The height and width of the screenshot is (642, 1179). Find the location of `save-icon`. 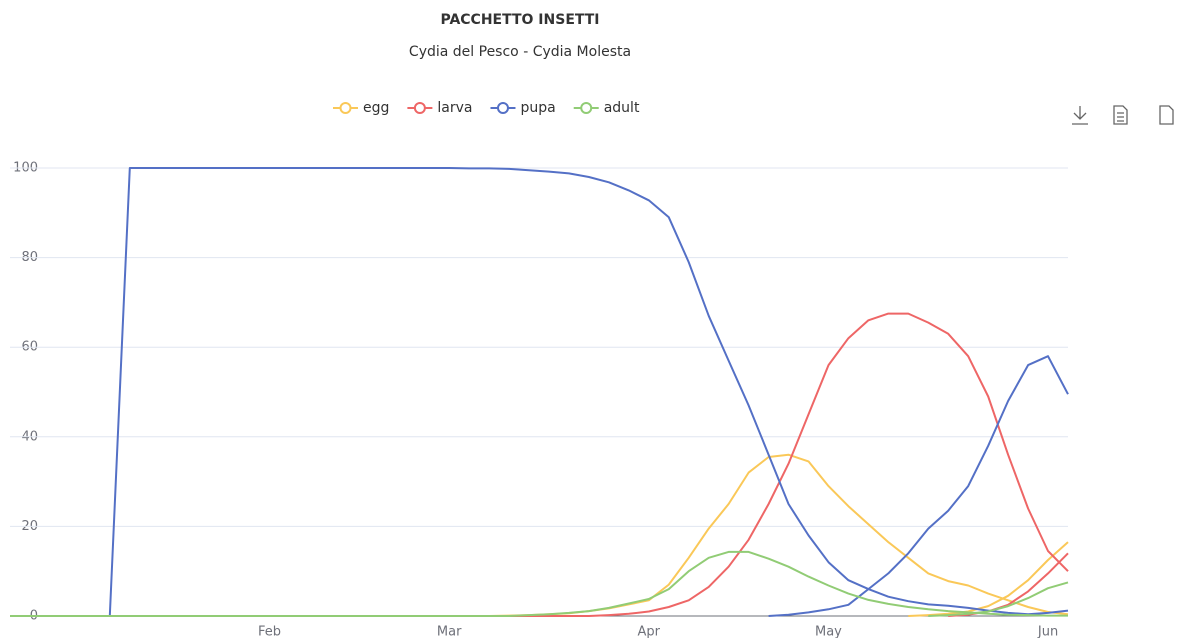

save-icon is located at coordinates (1080, 115).